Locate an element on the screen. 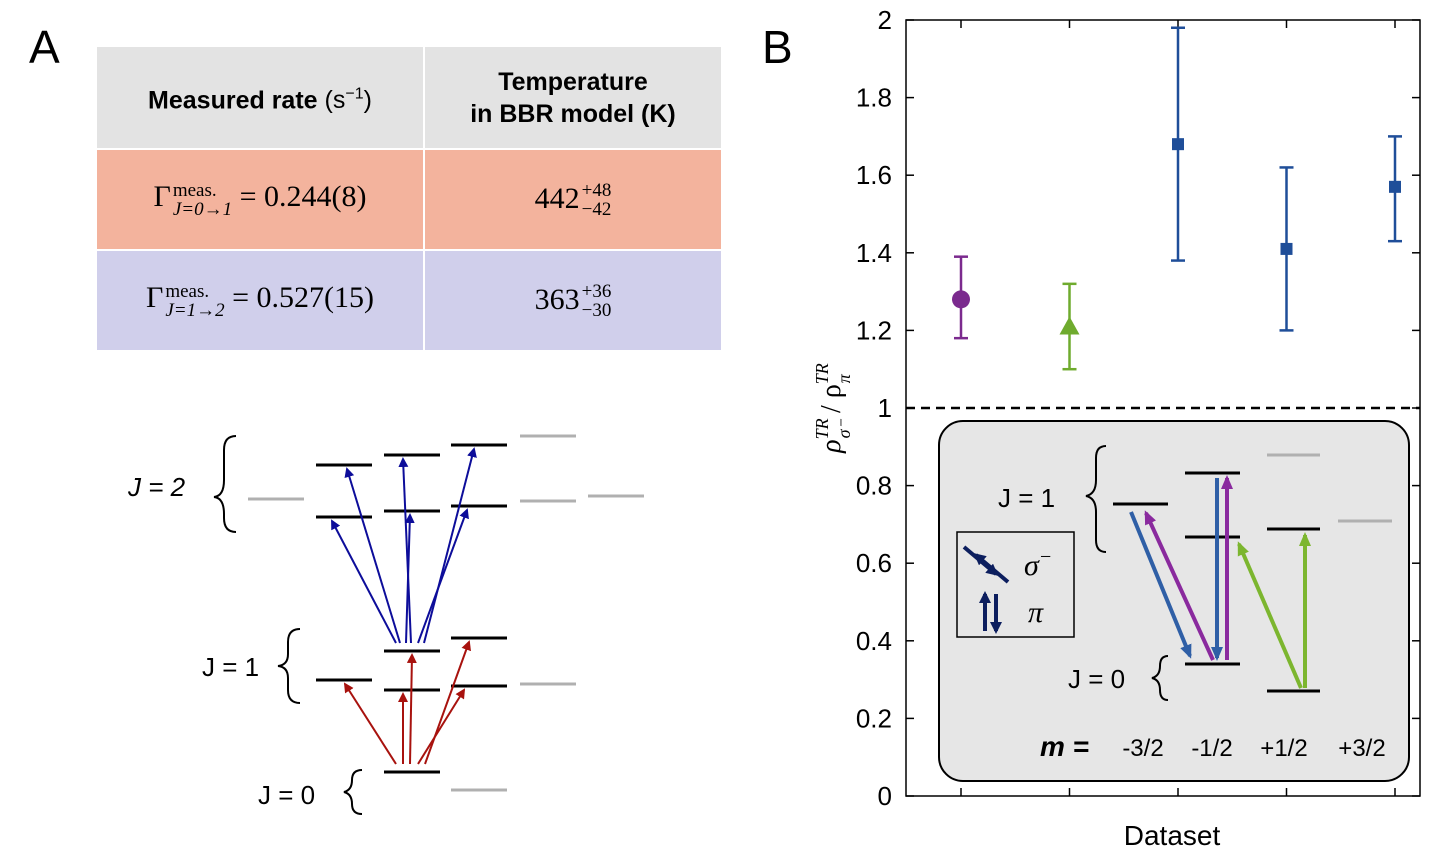 The width and height of the screenshot is (1450, 857). inset-j1-label: J = 1 is located at coordinates (1026, 498).